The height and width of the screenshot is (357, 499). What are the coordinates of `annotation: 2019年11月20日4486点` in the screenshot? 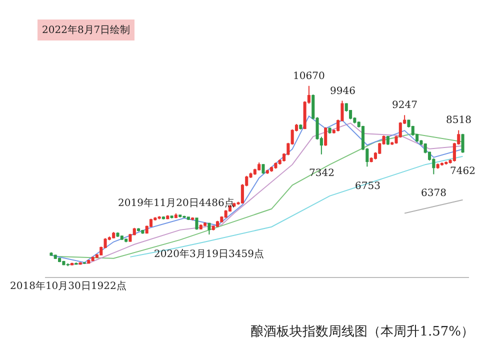 It's located at (176, 203).